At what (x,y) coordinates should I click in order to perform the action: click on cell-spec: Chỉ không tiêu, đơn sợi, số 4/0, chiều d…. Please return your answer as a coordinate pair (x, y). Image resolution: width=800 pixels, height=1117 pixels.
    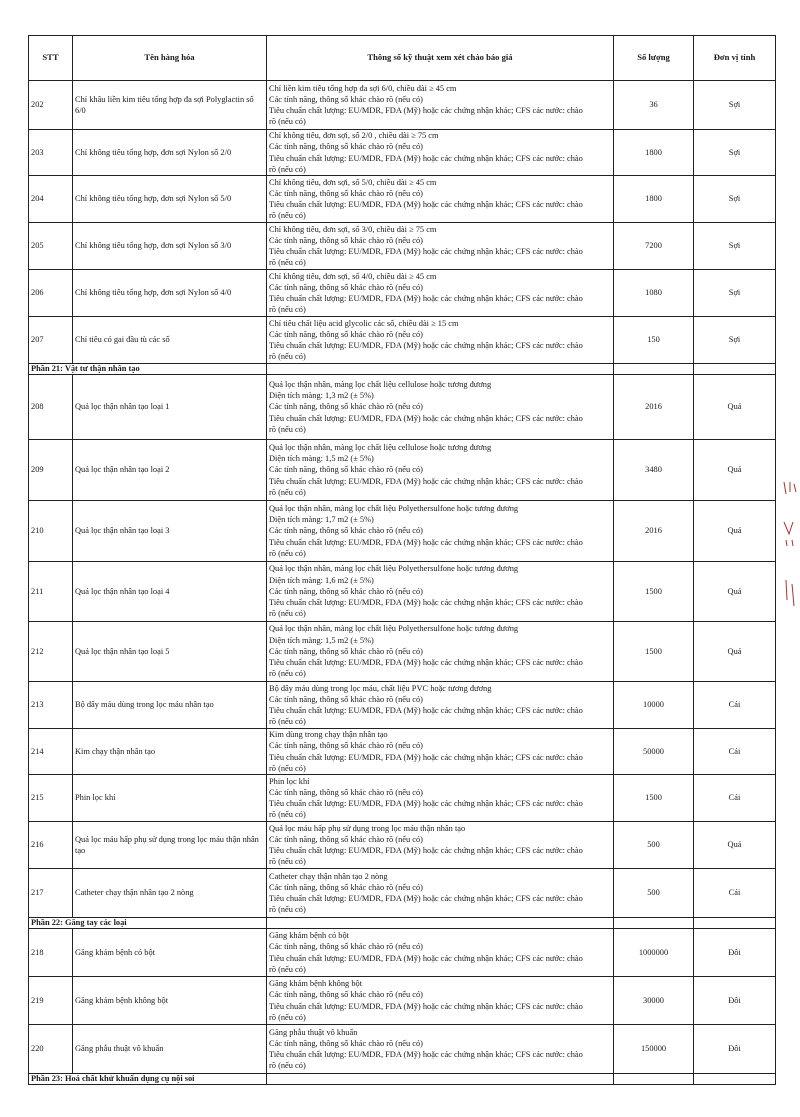
    Looking at the image, I should click on (440, 293).